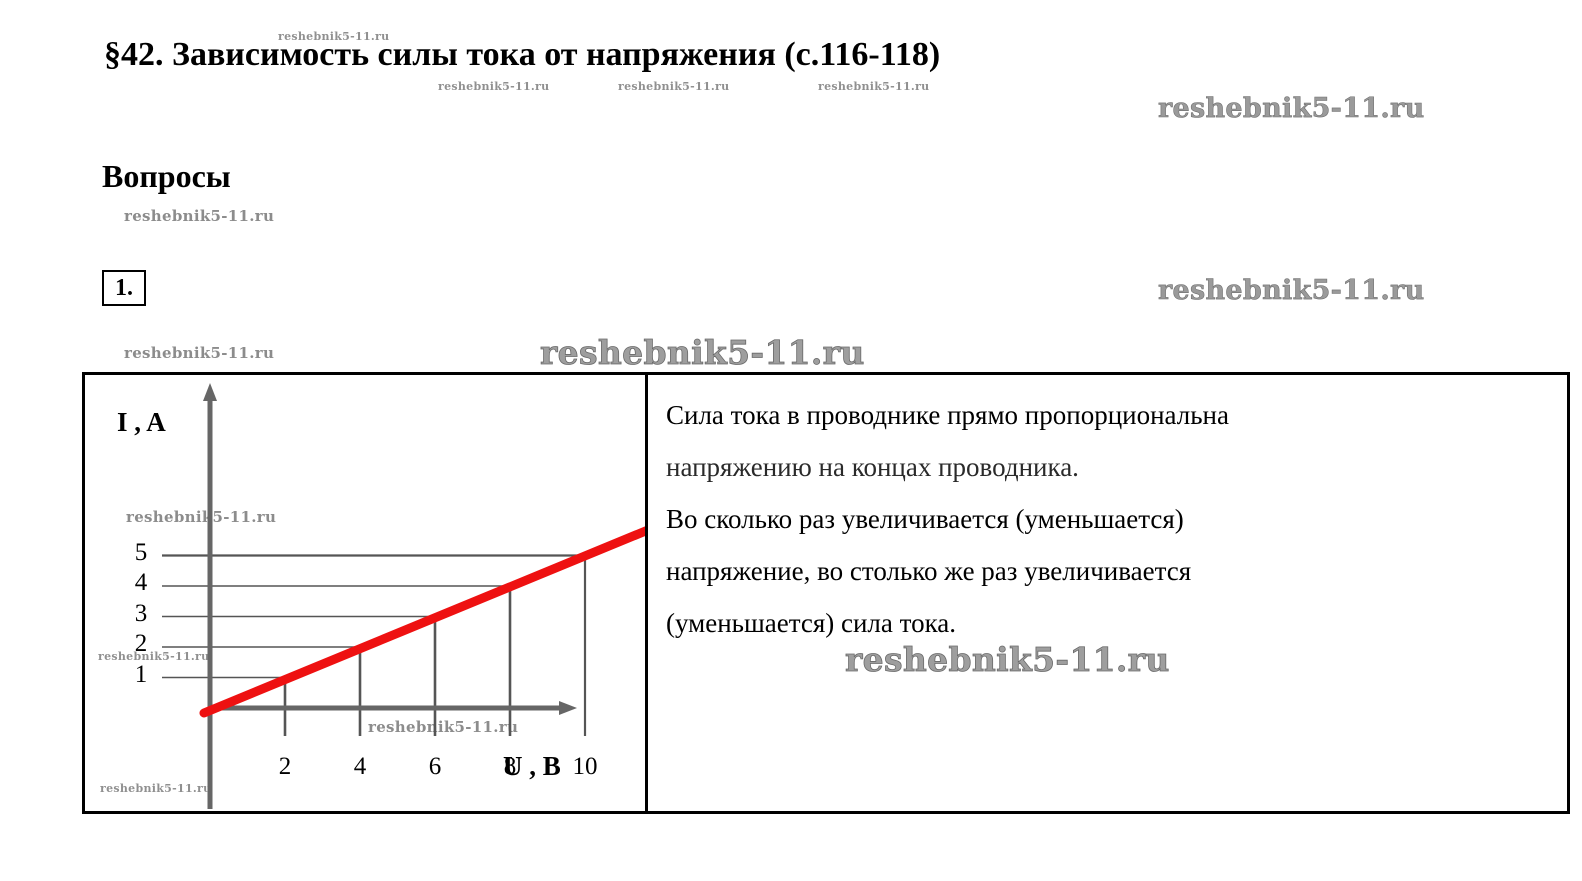 This screenshot has width=1582, height=881. I want to click on graph-series-layer, so click(422, 622).